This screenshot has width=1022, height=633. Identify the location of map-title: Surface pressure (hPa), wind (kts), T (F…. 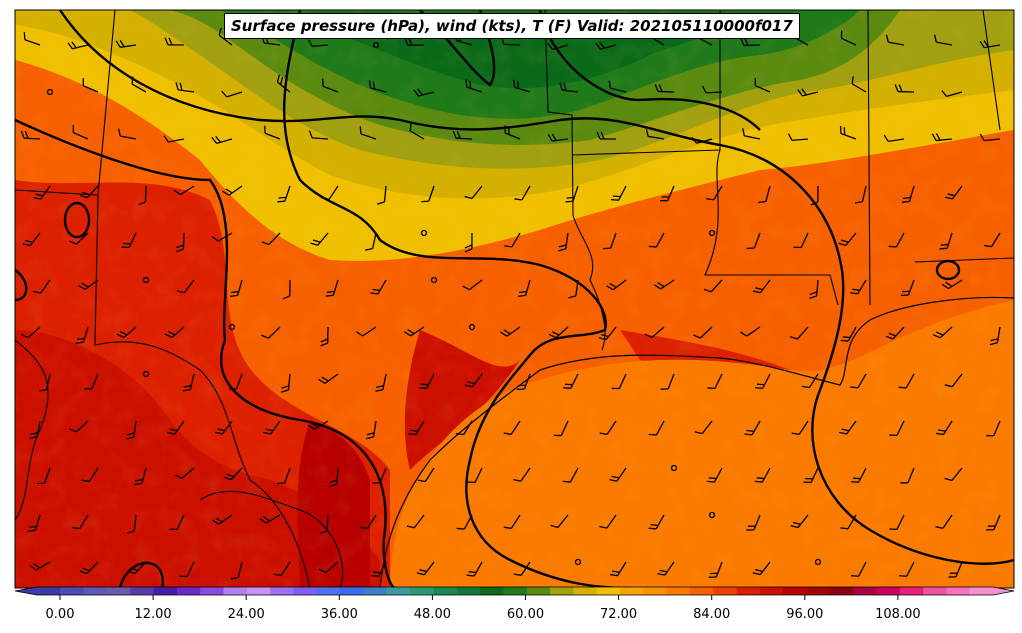
(512, 26).